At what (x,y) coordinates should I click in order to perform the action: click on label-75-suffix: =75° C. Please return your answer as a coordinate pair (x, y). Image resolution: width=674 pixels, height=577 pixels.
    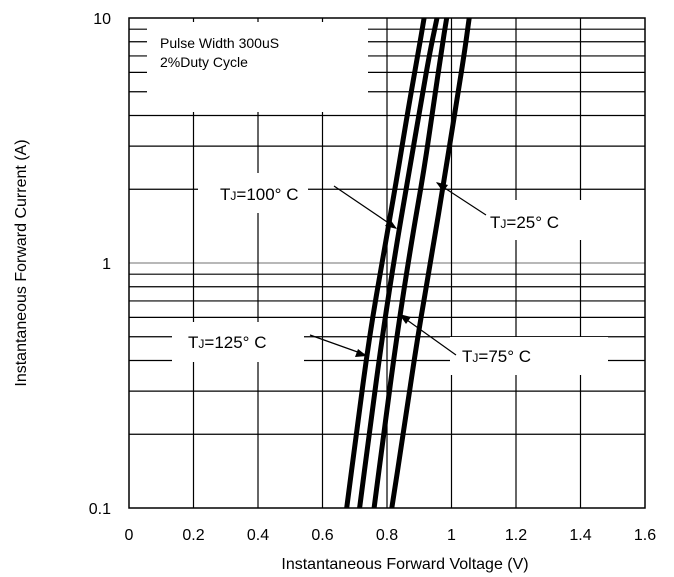
    Looking at the image, I should click on (504, 356).